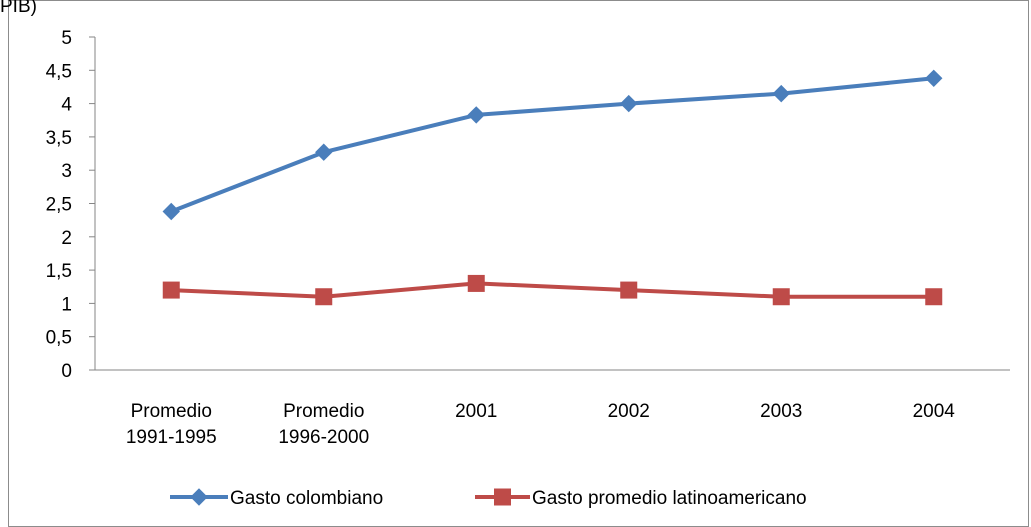 This screenshot has width=1031, height=527. Describe the element at coordinates (59, 271) in the screenshot. I see `y-tick-label: 1,5` at that location.